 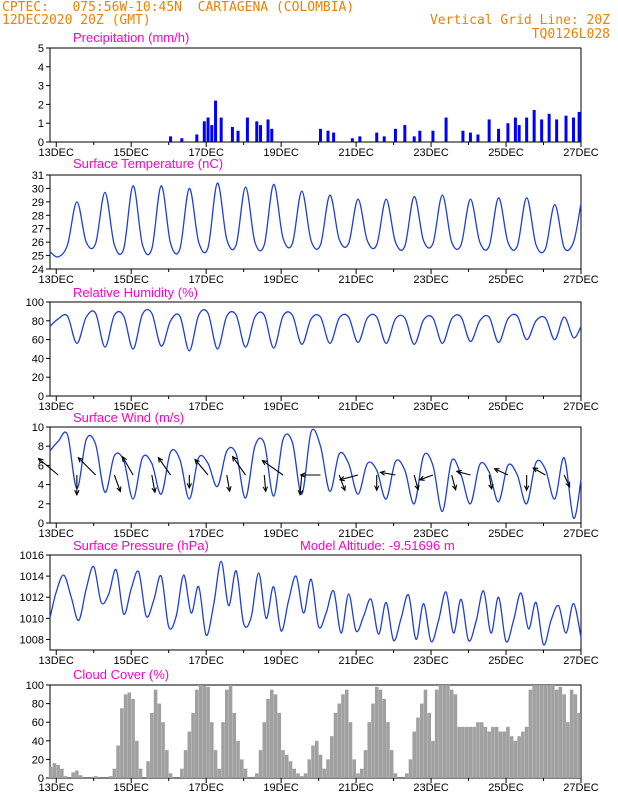 What do you see at coordinates (38, 216) in the screenshot?
I see `y-tick-label: 28` at bounding box center [38, 216].